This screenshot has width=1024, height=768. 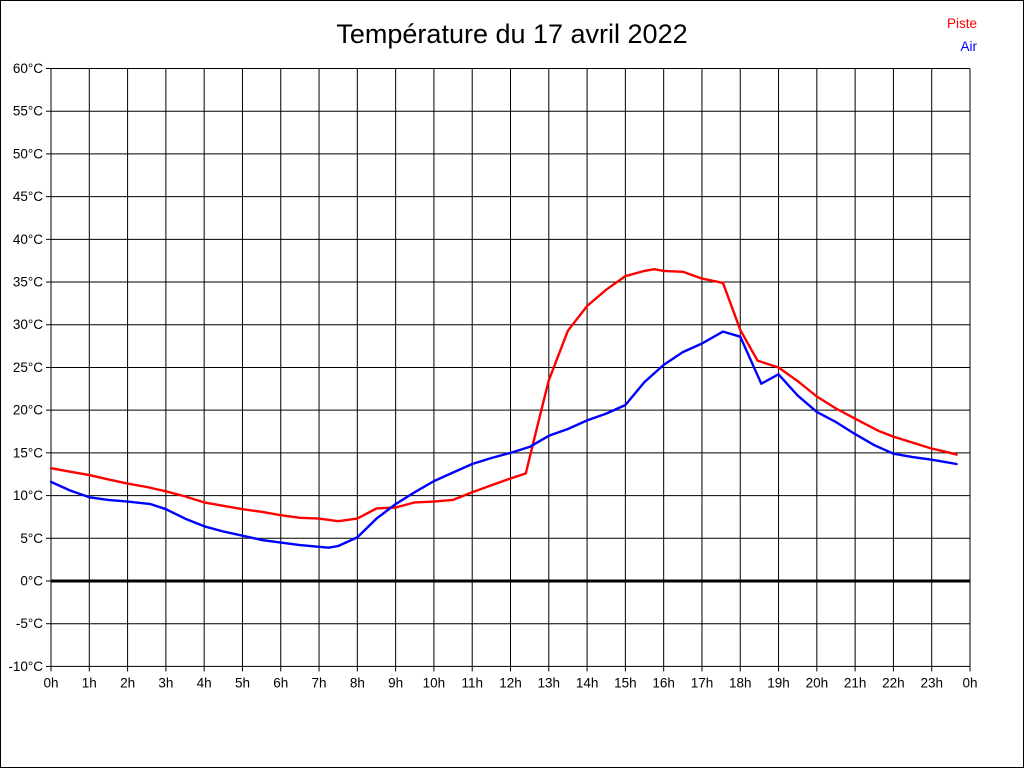 I want to click on x-tick-label: 9h, so click(x=395, y=682).